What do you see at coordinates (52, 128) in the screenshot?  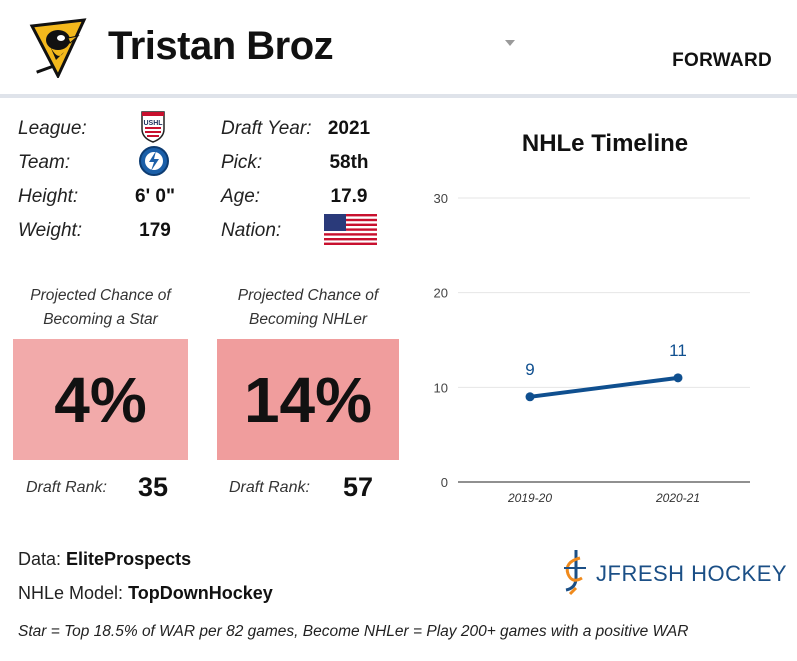 I see `league-label: League:` at bounding box center [52, 128].